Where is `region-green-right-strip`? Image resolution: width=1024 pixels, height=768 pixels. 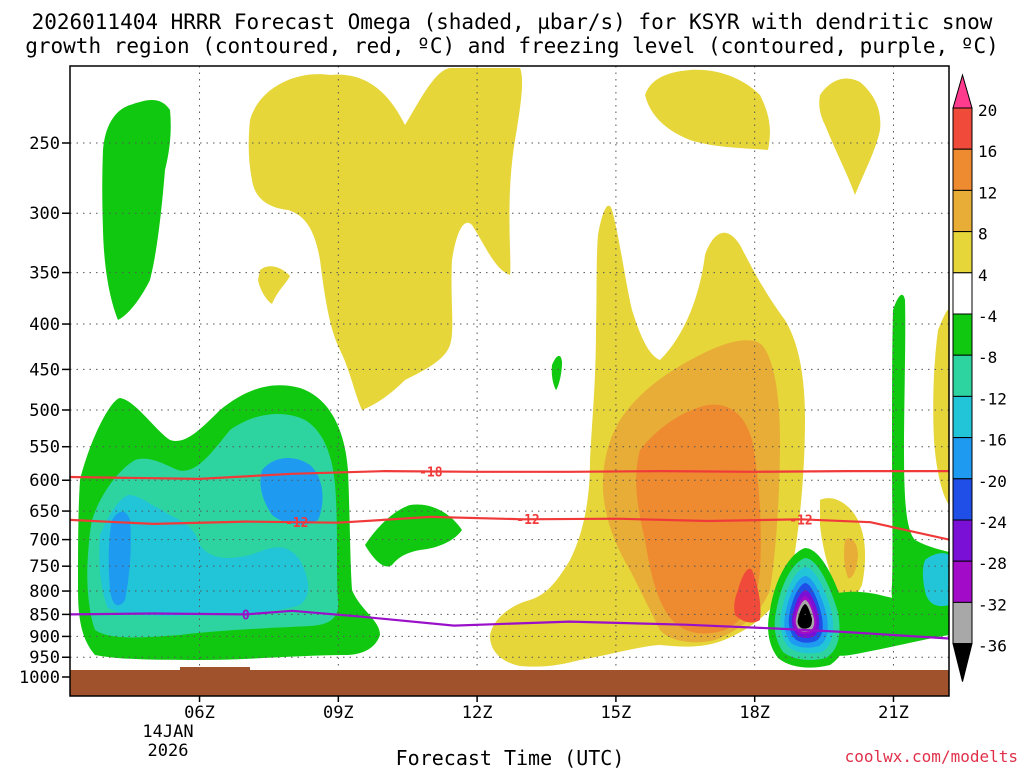
region-green-right-strip is located at coordinates (920, 454).